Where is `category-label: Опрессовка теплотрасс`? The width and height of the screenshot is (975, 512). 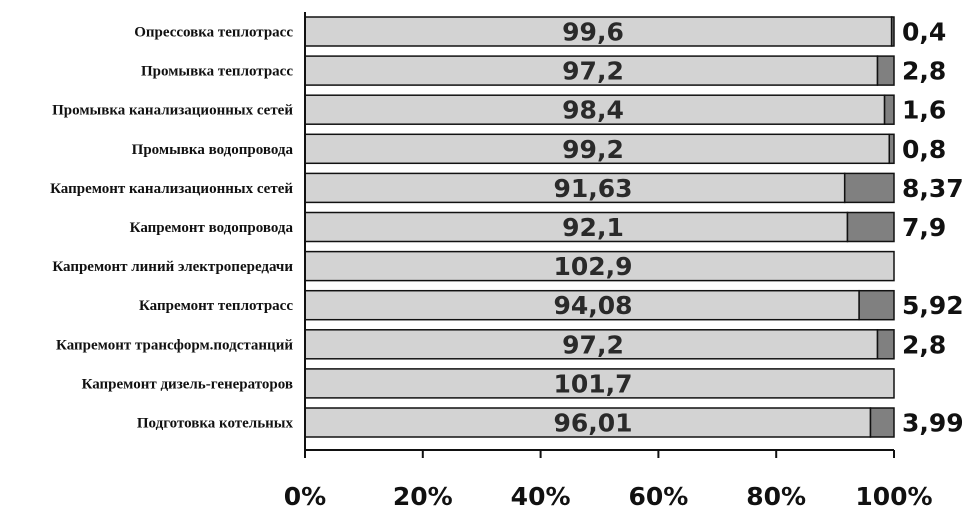 category-label: Опрессовка теплотрасс is located at coordinates (213, 33).